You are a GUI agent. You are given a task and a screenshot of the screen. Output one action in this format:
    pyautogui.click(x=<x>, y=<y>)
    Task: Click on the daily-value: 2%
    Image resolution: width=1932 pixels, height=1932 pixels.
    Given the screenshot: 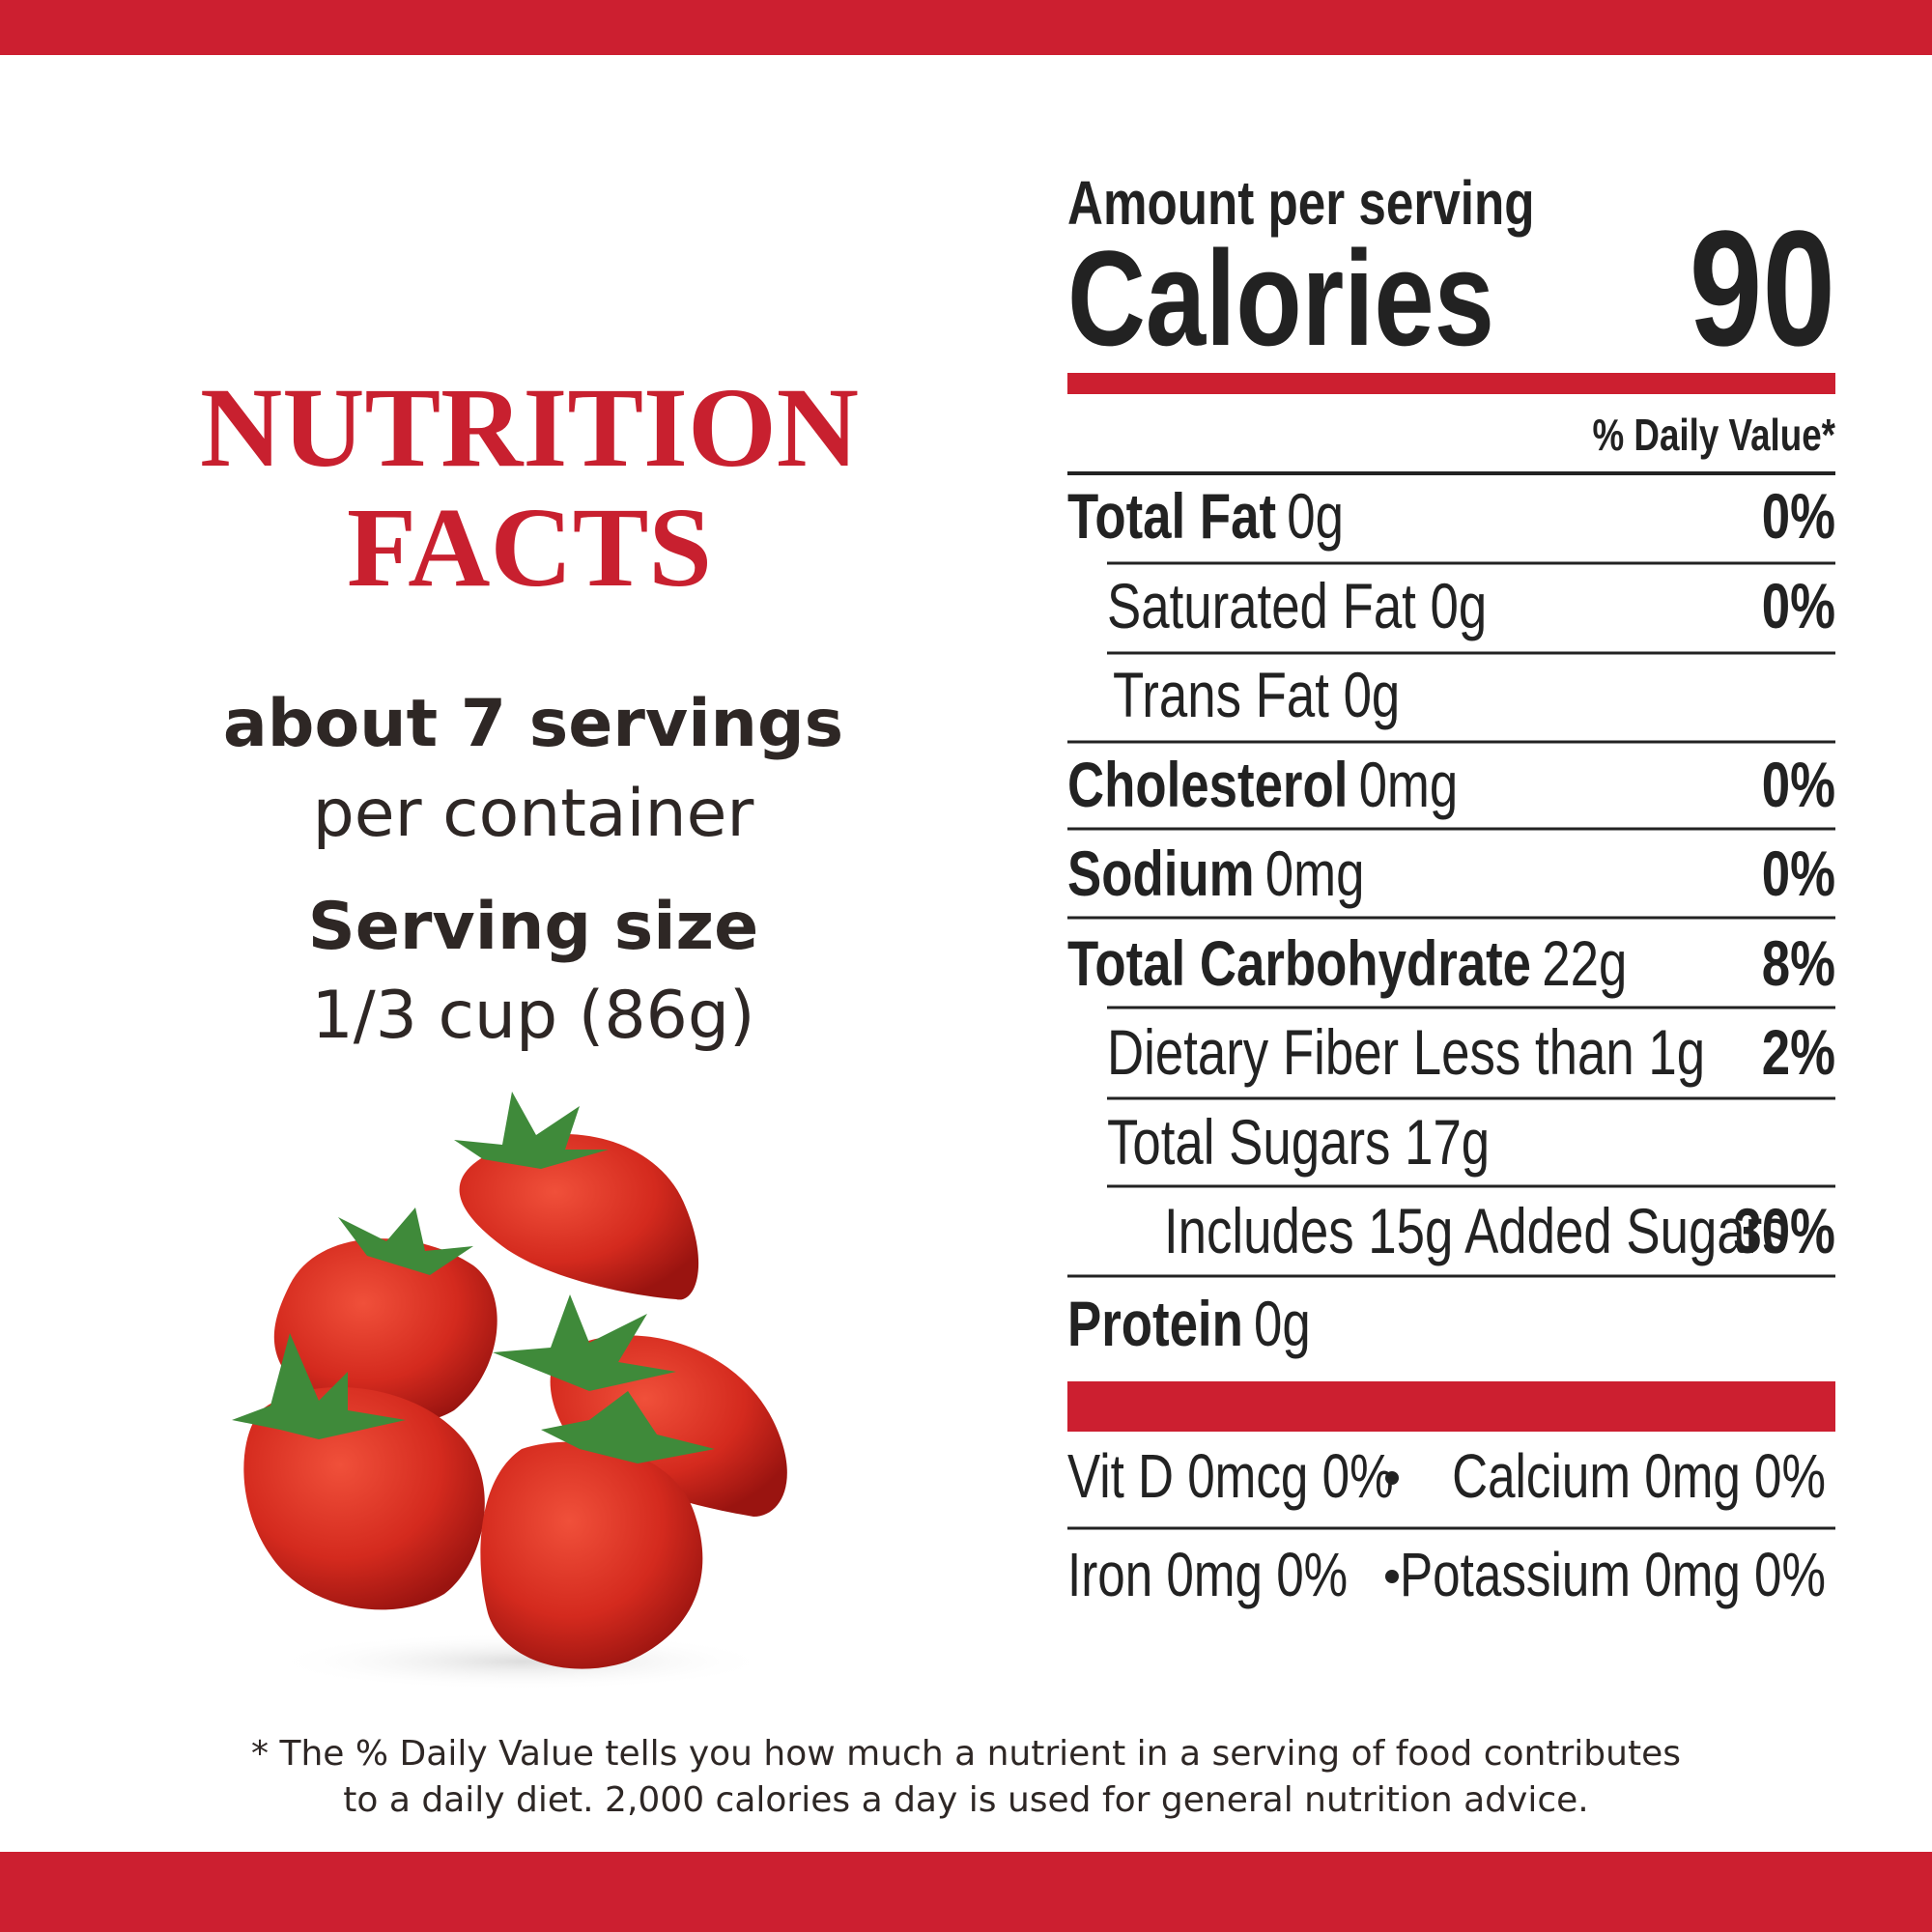 What is the action you would take?
    pyautogui.click(x=1798, y=1052)
    